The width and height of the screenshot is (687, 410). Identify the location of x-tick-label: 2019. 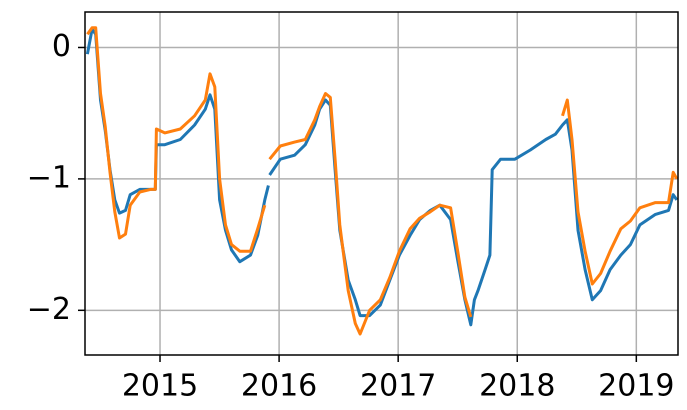
(636, 386).